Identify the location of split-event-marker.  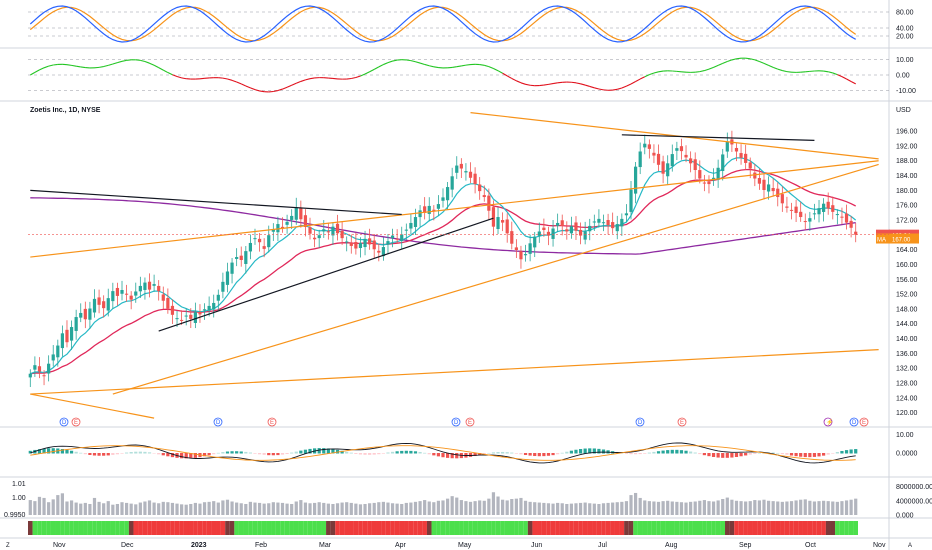
(828, 422).